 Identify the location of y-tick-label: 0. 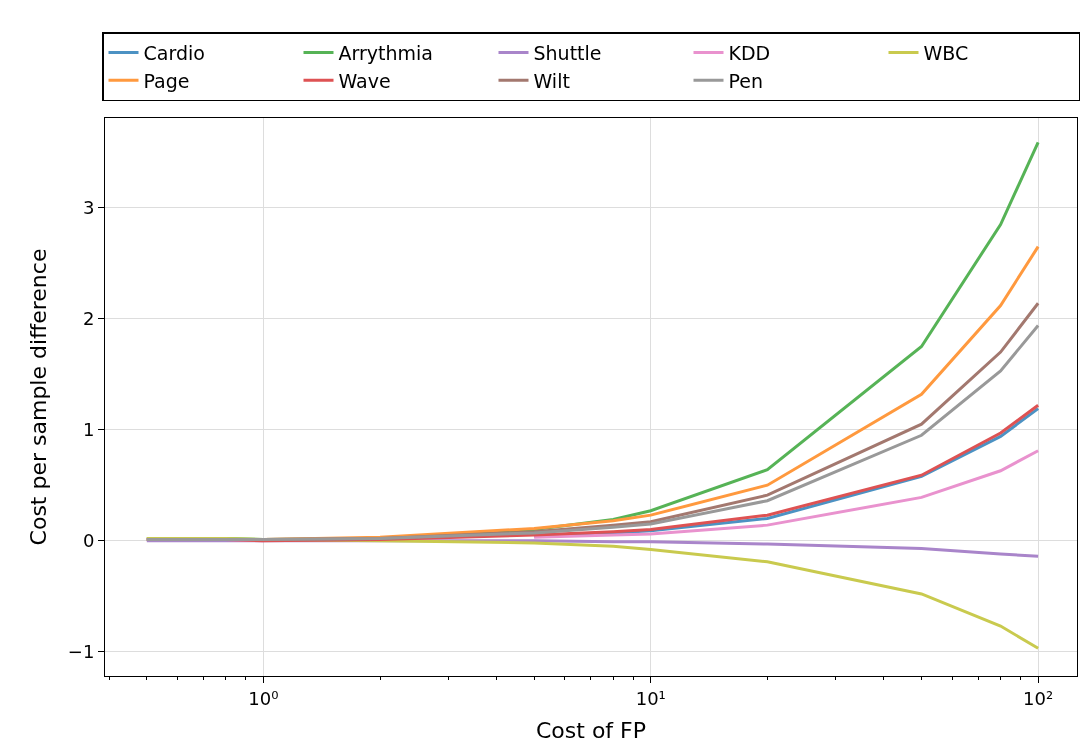
(88, 540).